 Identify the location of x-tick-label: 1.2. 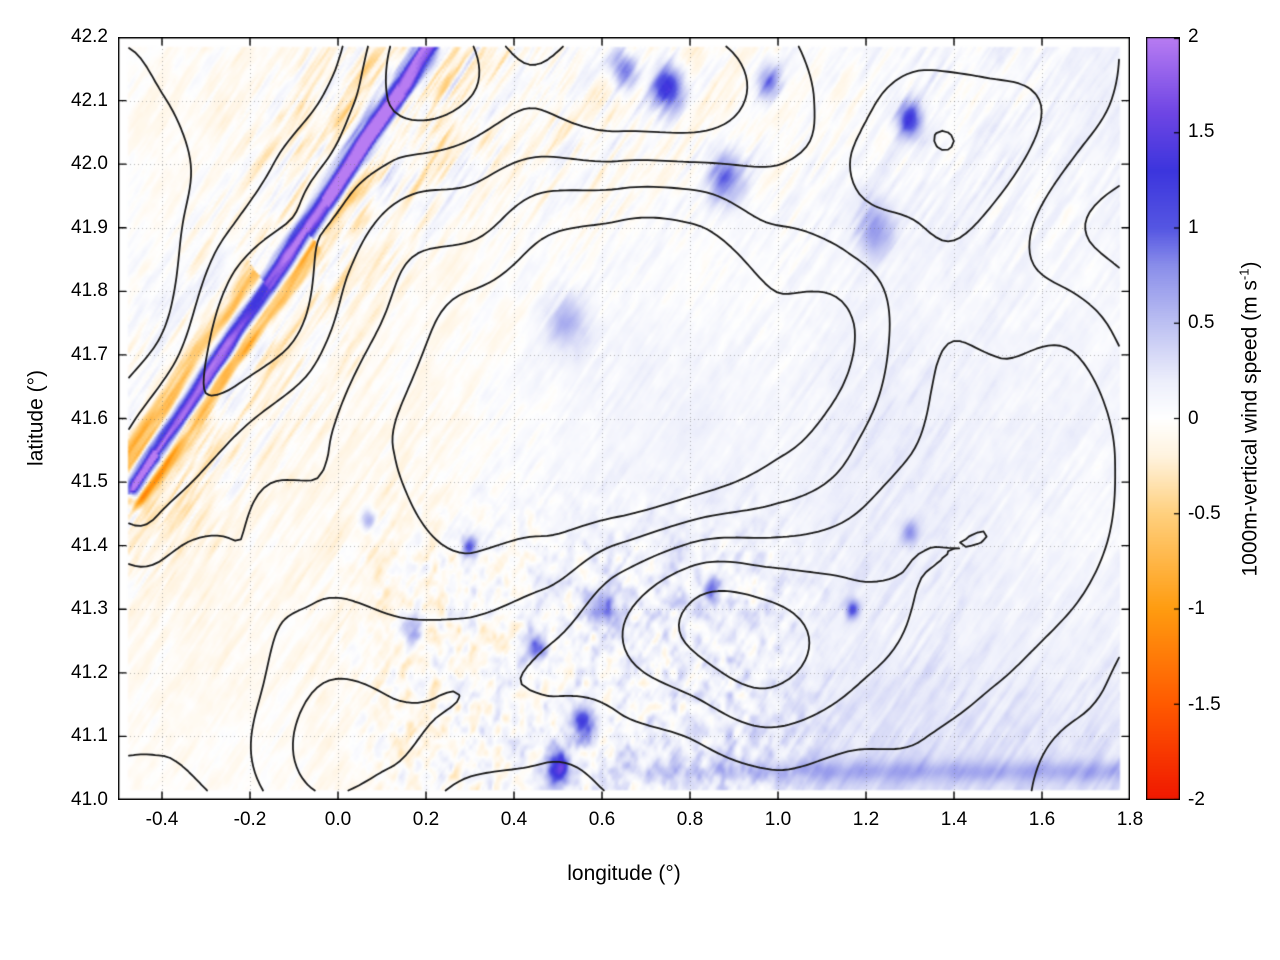
(866, 819).